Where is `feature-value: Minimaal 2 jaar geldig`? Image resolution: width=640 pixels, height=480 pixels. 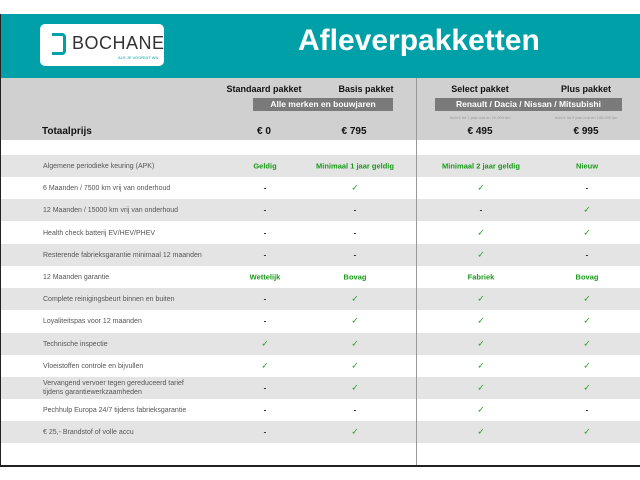
feature-value: Minimaal 2 jaar geldig is located at coordinates (481, 166).